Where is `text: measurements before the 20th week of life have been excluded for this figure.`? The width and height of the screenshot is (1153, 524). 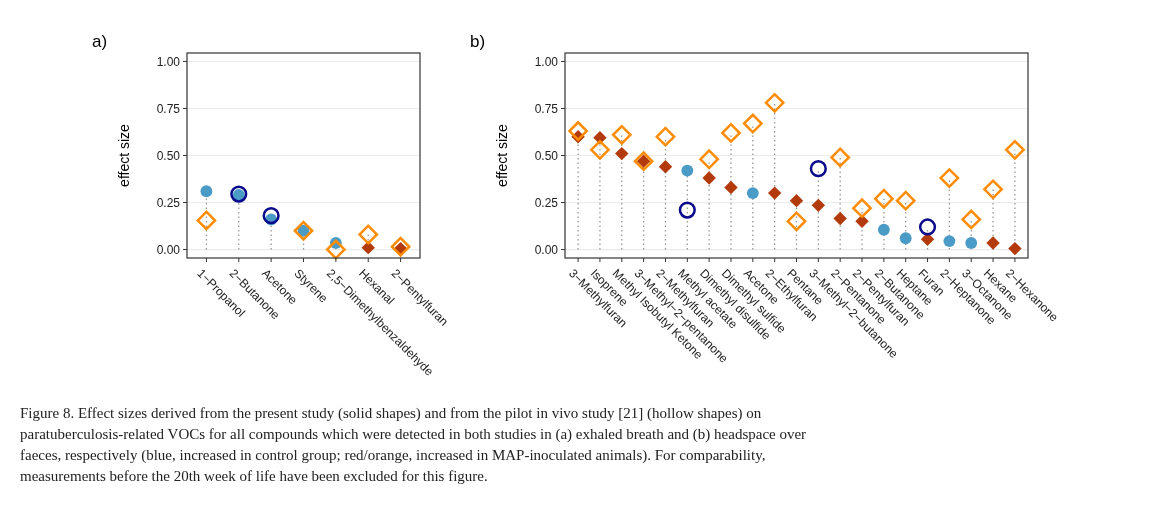 text: measurements before the 20th week of life have been excluded for this figure. is located at coordinates (254, 476).